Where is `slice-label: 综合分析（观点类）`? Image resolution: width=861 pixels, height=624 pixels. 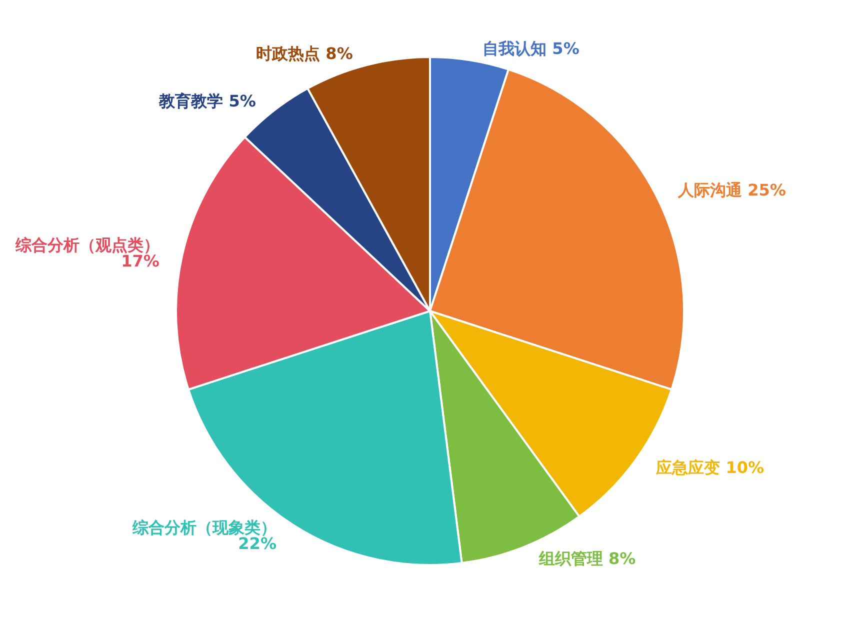
slice-label: 综合分析（观点类） is located at coordinates (87, 244).